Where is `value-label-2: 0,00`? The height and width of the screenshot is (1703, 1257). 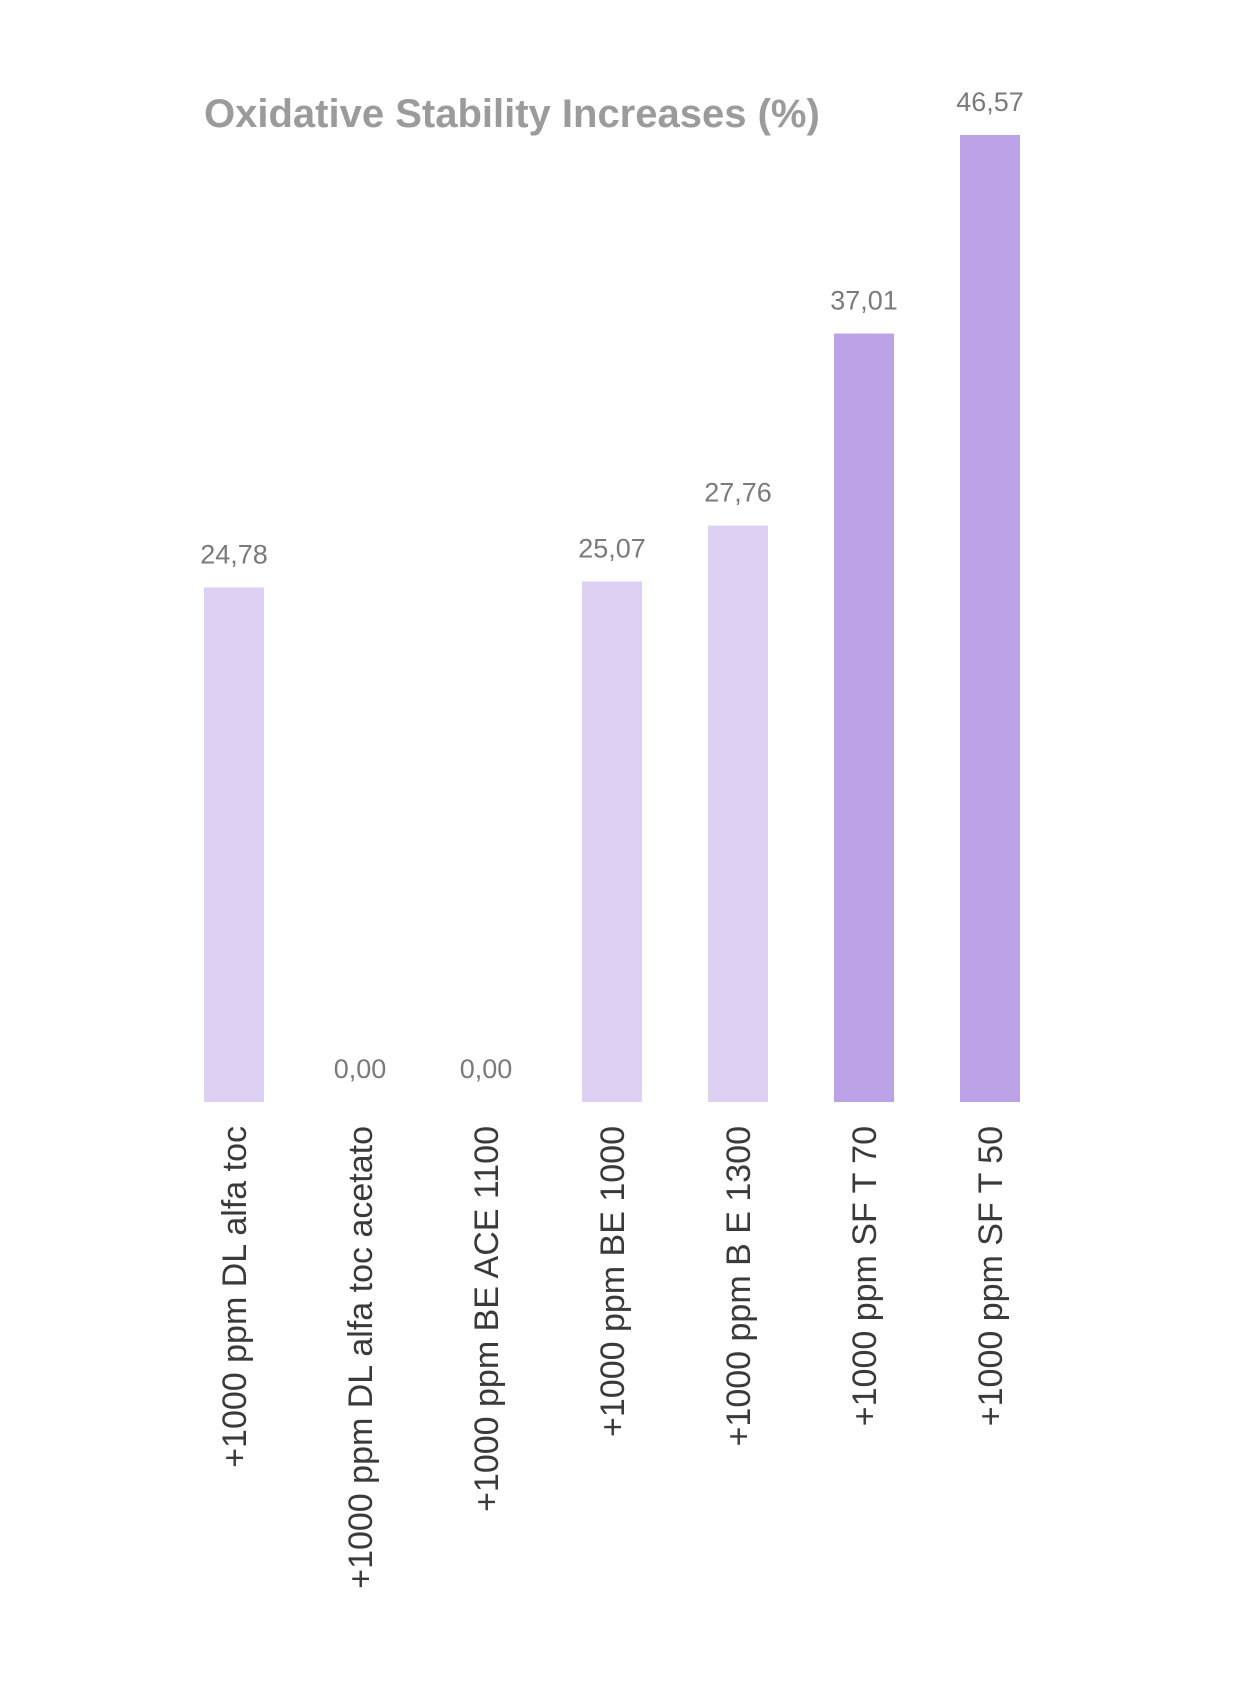 value-label-2: 0,00 is located at coordinates (360, 1069).